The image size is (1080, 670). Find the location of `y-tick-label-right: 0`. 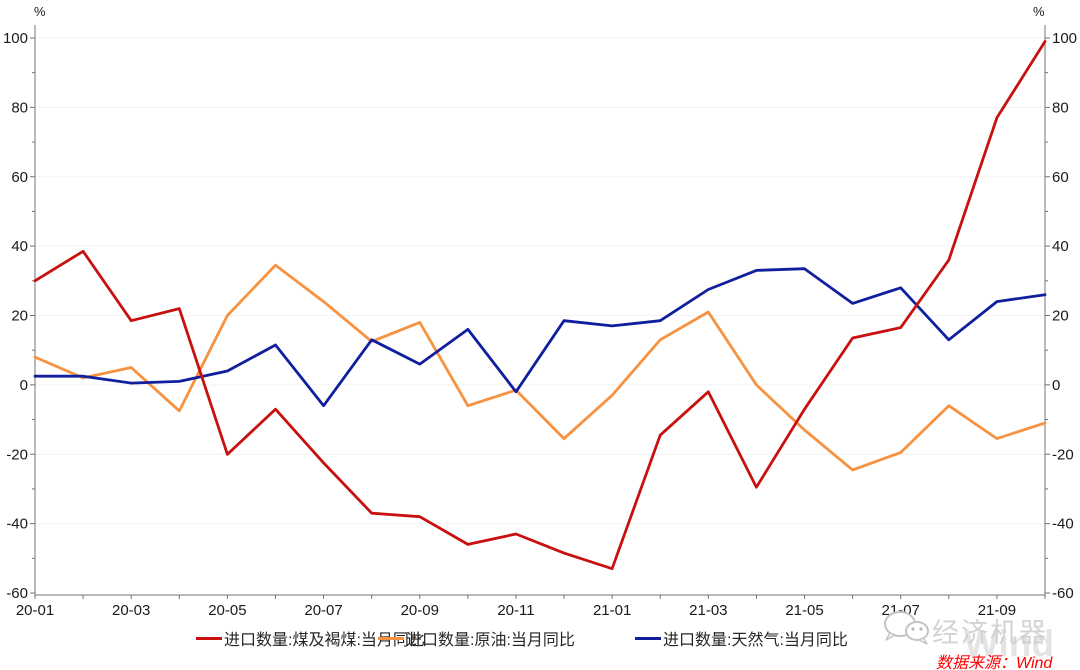

y-tick-label-right: 0 is located at coordinates (1056, 385).